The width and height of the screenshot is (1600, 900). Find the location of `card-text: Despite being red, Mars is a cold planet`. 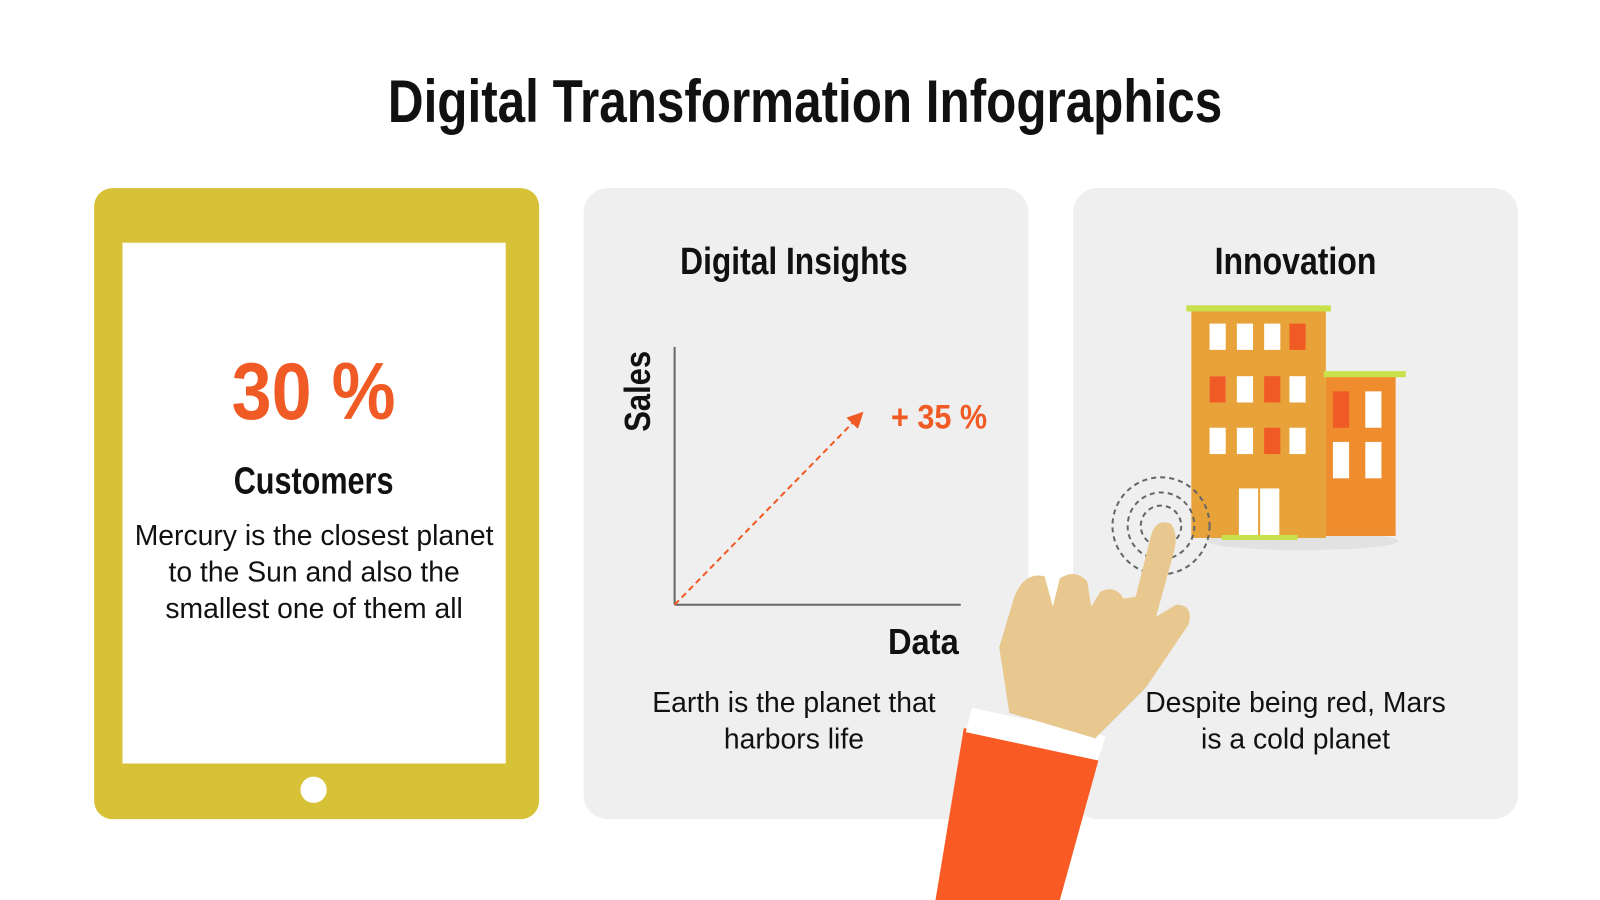

card-text: Despite being red, Mars is a cold planet is located at coordinates (1295, 720).